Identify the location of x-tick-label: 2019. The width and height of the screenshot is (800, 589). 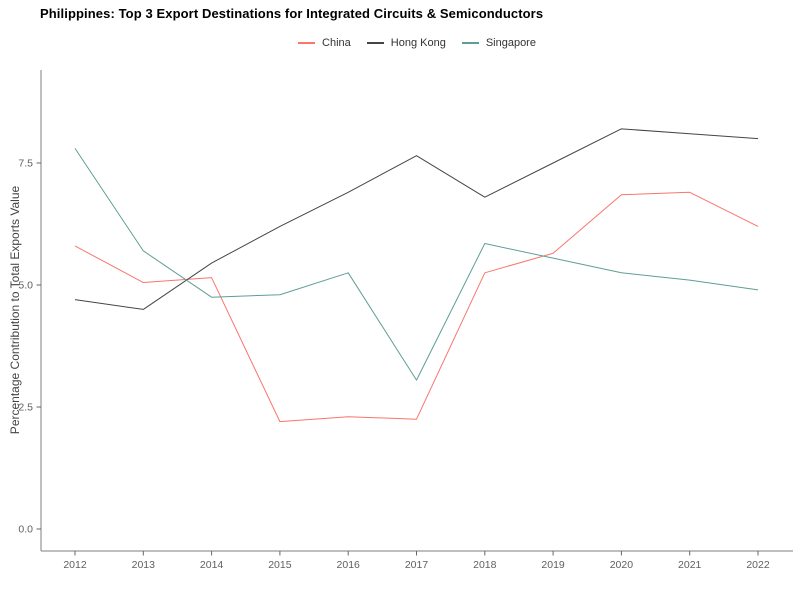
(553, 565).